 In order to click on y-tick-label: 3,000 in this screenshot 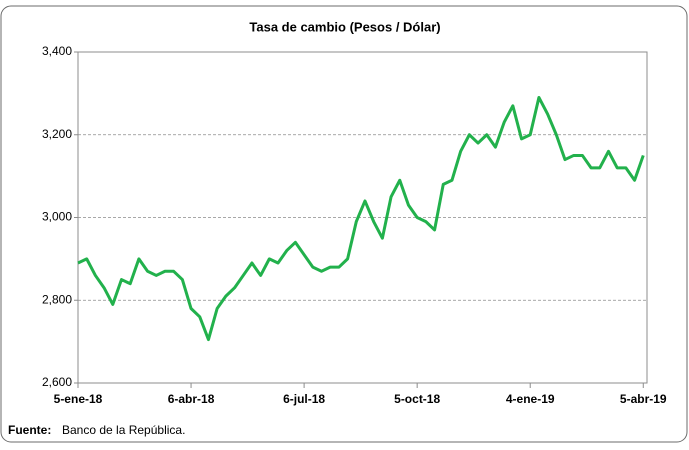, I will do `click(57, 217)`.